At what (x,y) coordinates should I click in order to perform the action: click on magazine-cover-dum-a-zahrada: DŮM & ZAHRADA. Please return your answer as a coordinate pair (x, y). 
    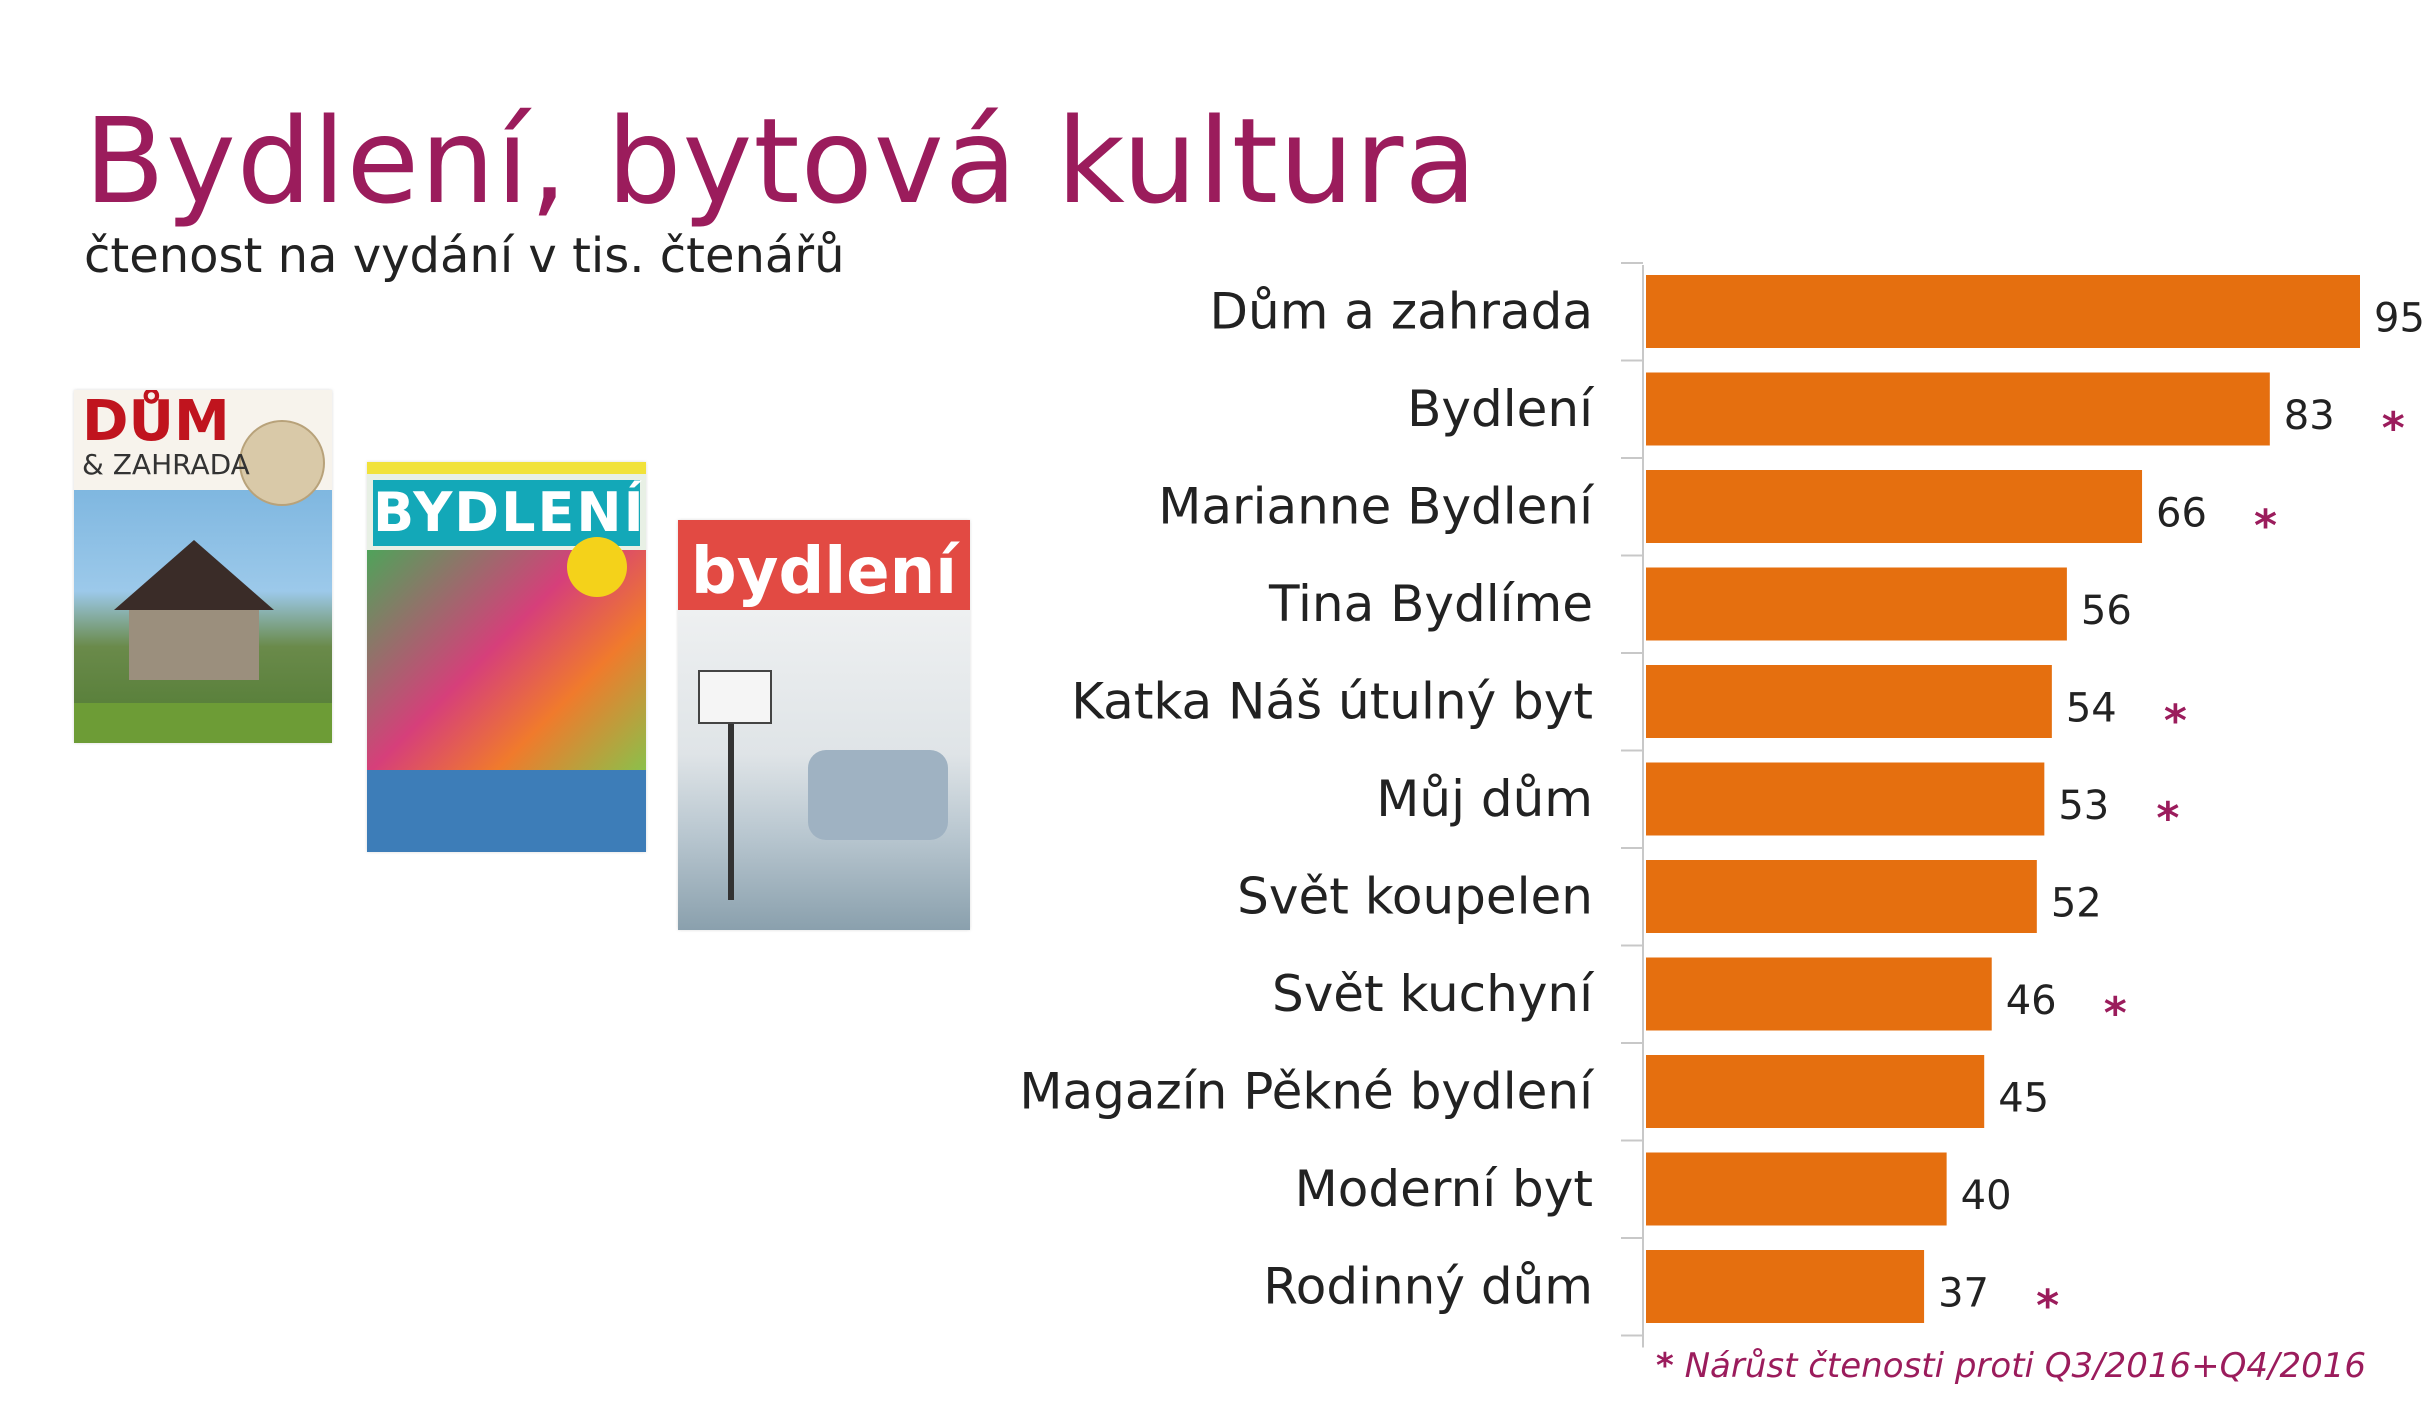
    Looking at the image, I should click on (203, 566).